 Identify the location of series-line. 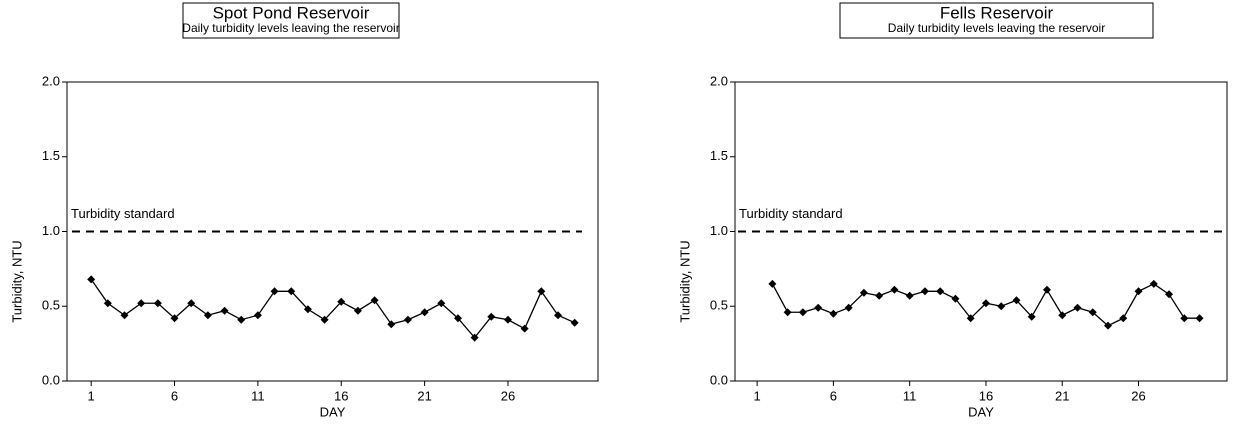
(332, 308).